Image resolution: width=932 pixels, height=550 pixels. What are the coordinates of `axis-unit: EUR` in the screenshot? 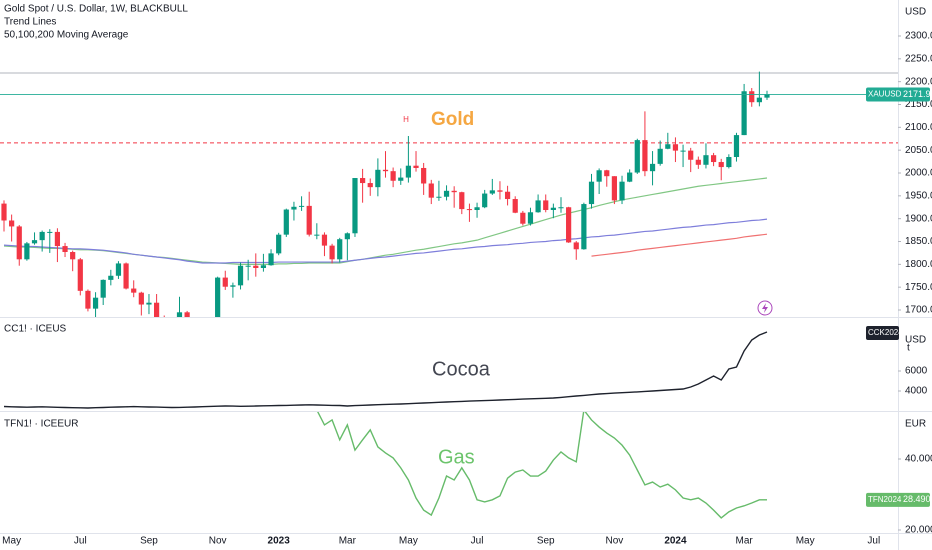 It's located at (915, 424).